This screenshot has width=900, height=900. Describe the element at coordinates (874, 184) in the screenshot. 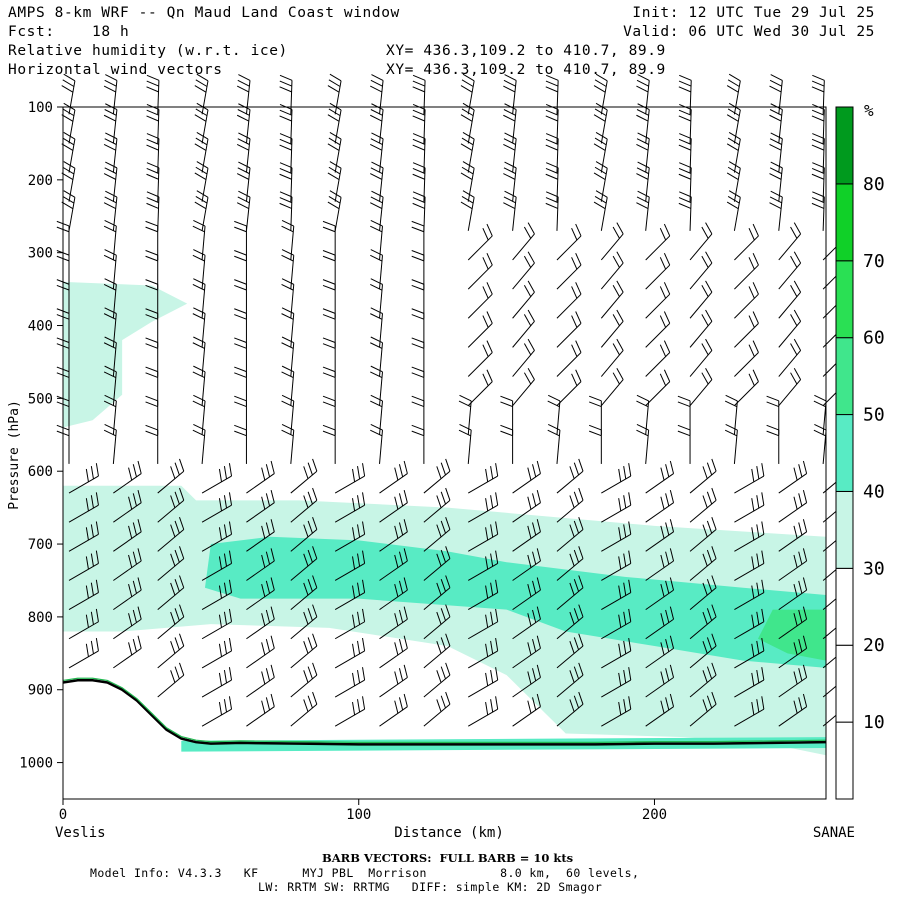

I see `colorbar-label: 80` at that location.